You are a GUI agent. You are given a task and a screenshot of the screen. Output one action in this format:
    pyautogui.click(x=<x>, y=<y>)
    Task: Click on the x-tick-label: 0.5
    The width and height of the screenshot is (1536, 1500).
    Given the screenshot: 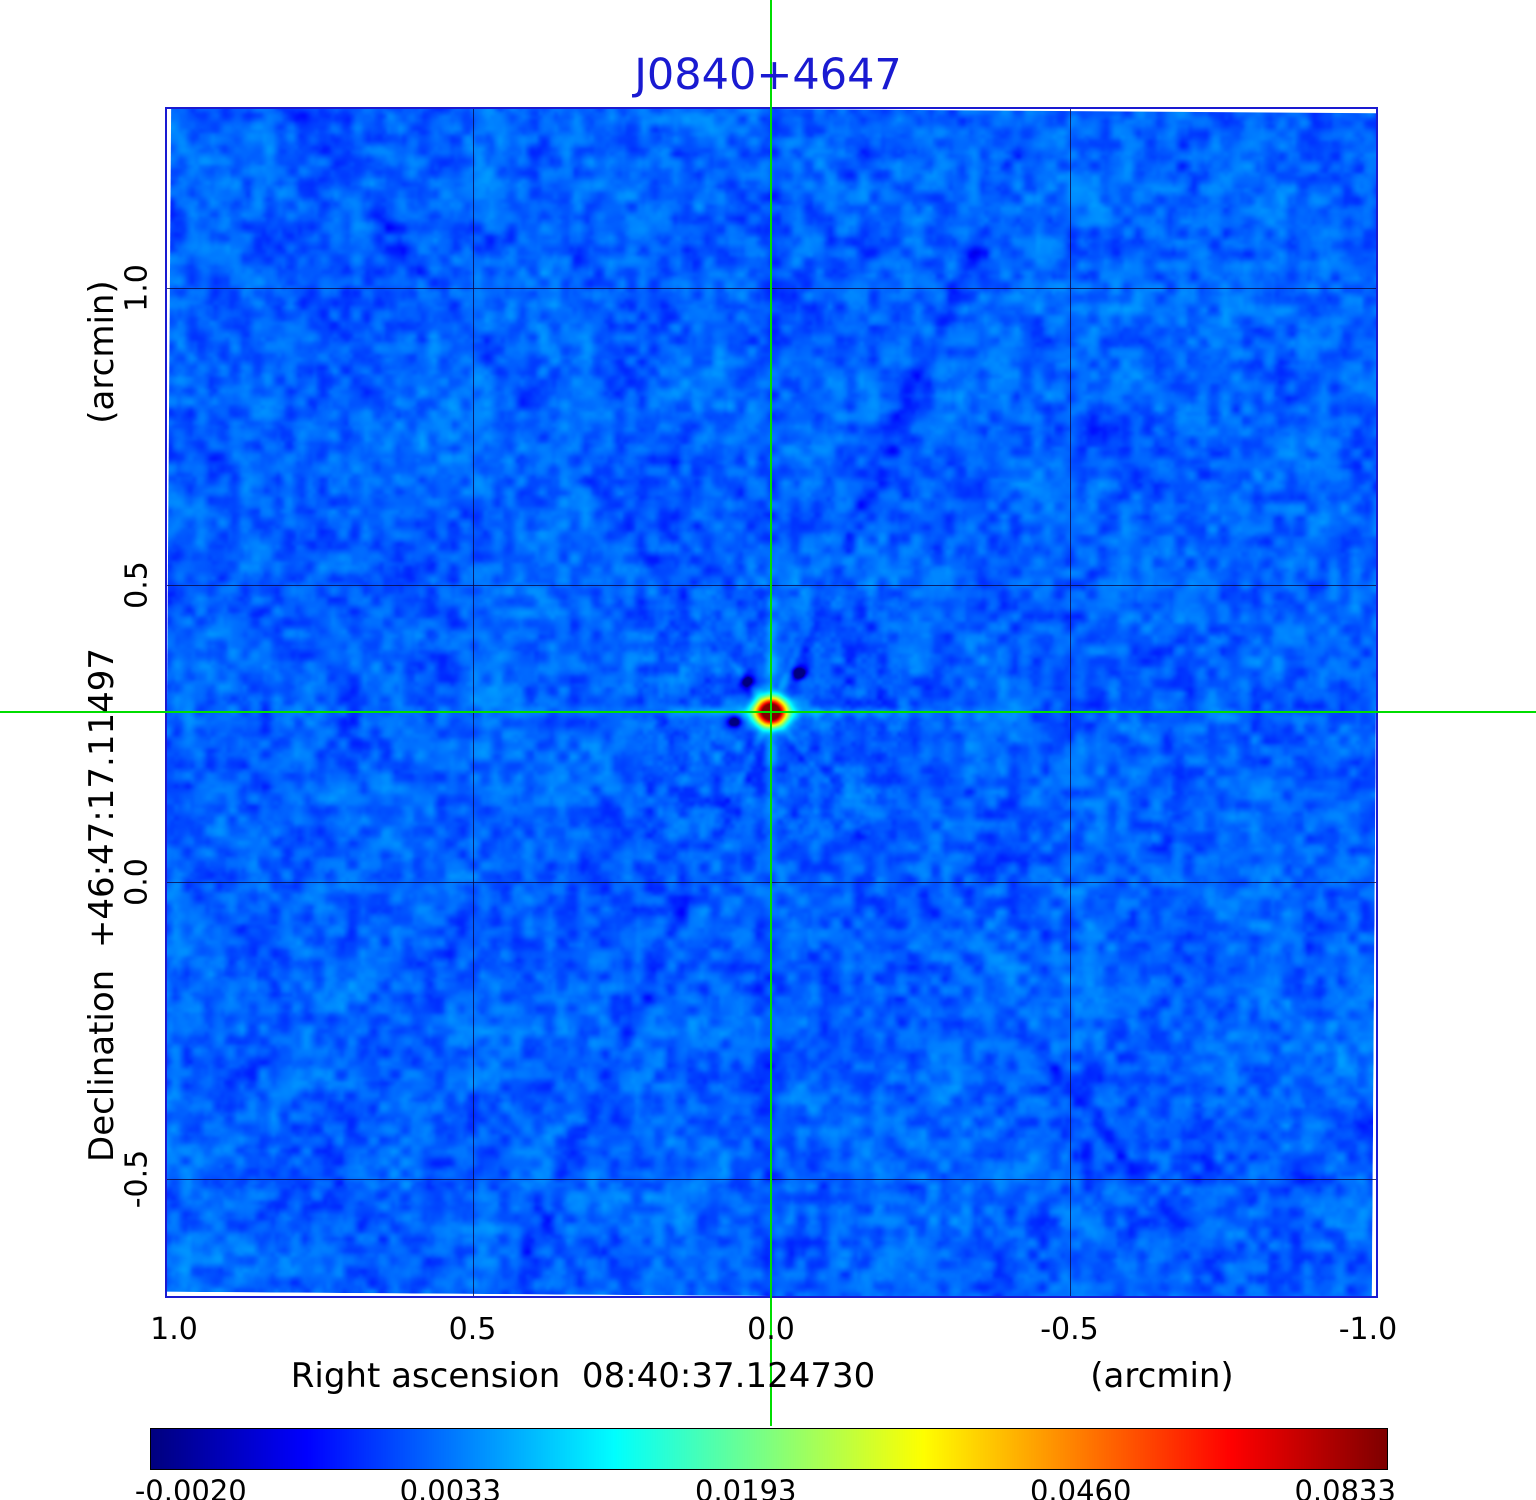 What is the action you would take?
    pyautogui.click(x=472, y=1329)
    